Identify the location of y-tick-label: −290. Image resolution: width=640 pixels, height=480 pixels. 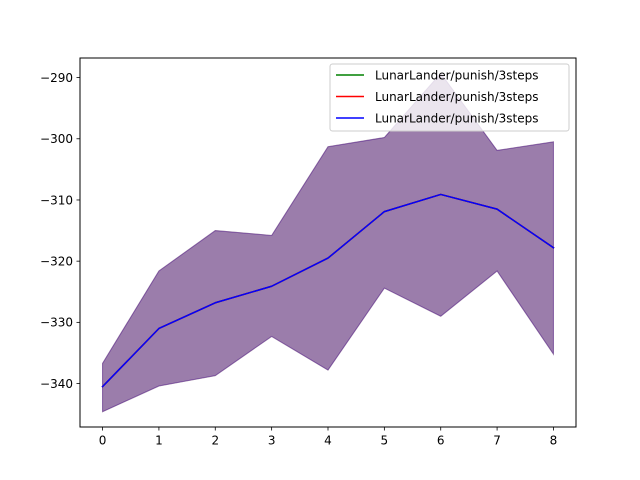
(56, 78).